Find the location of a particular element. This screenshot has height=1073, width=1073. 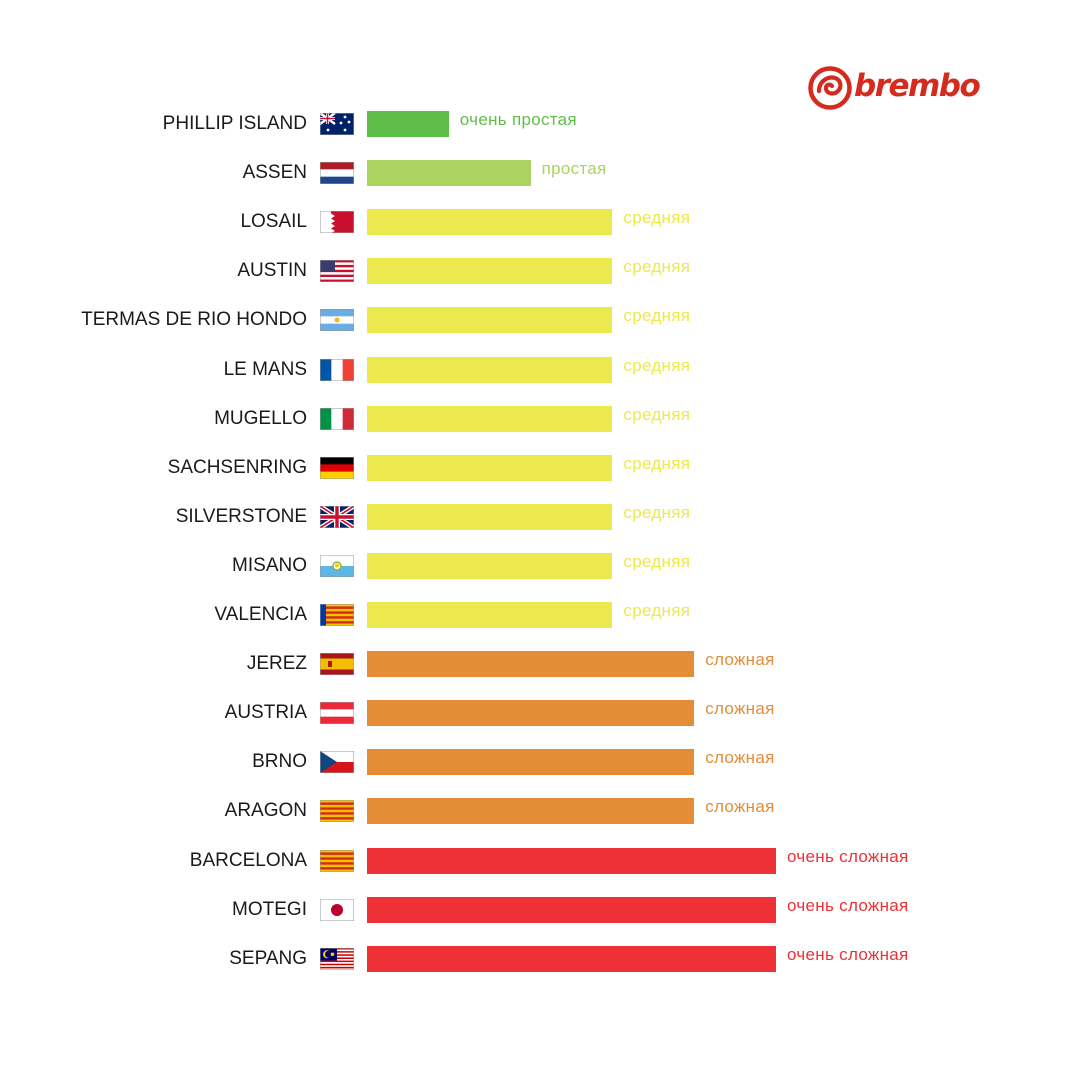

catalonia-flag-icon is located at coordinates (337, 860).